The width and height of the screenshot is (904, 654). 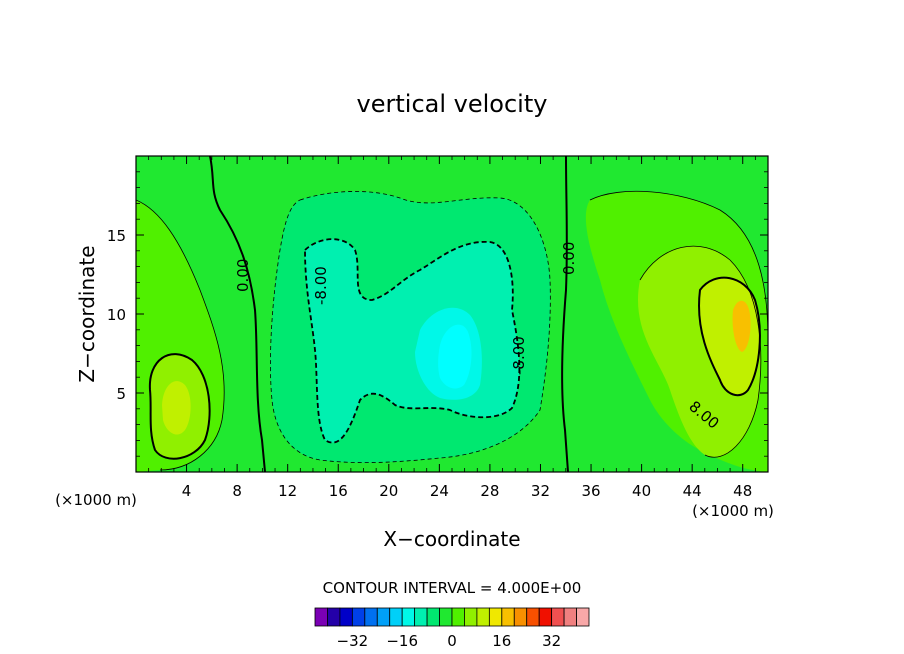 I want to click on x-tick-label: 44, so click(x=692, y=491).